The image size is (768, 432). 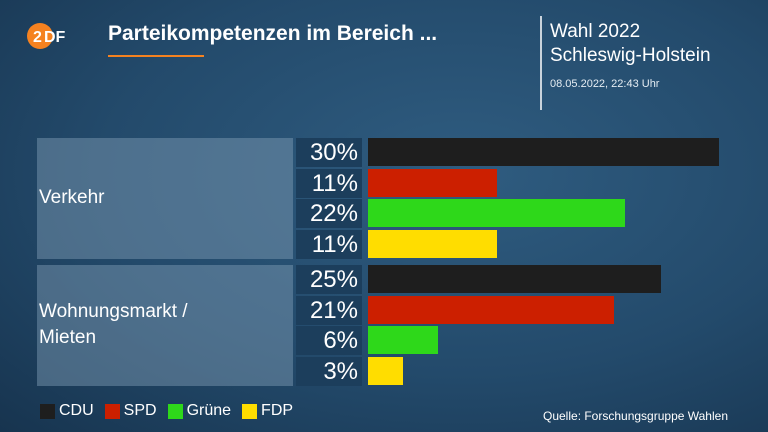 I want to click on svg-text: DF, so click(x=55, y=37).